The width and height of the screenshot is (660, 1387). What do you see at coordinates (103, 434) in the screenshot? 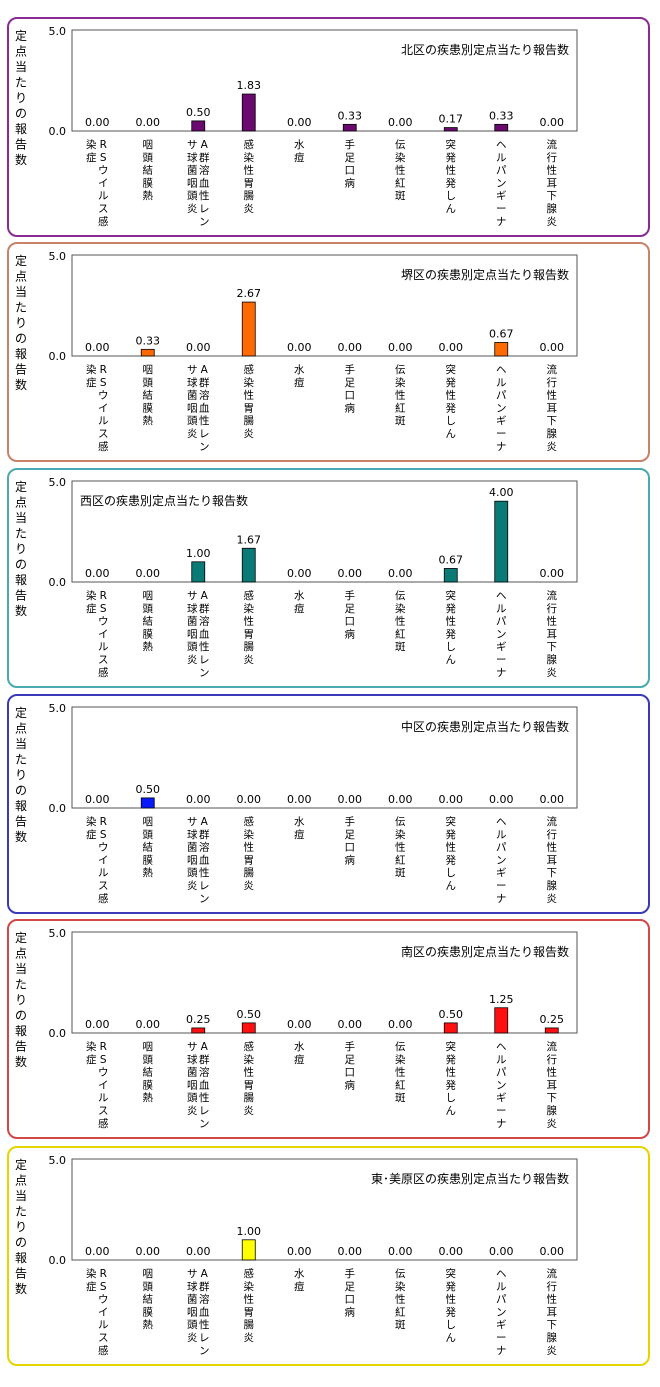
I see `svg-text: ス` at bounding box center [103, 434].